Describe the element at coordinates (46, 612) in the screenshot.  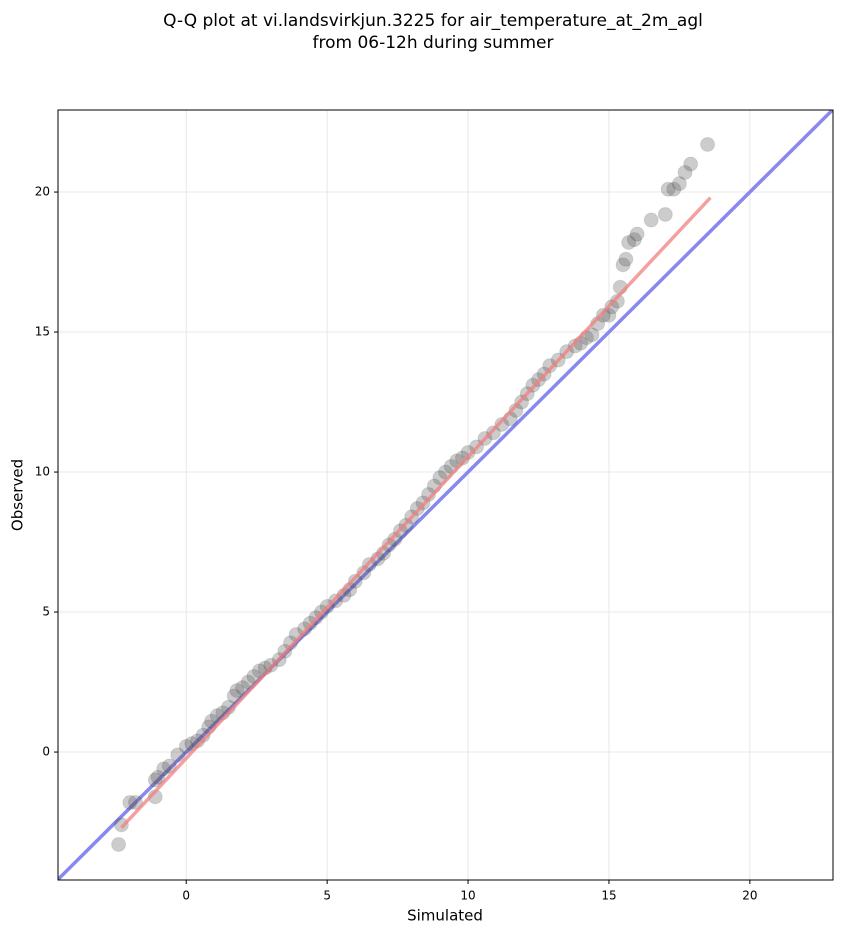
I see `y-tick-label: 5` at that location.